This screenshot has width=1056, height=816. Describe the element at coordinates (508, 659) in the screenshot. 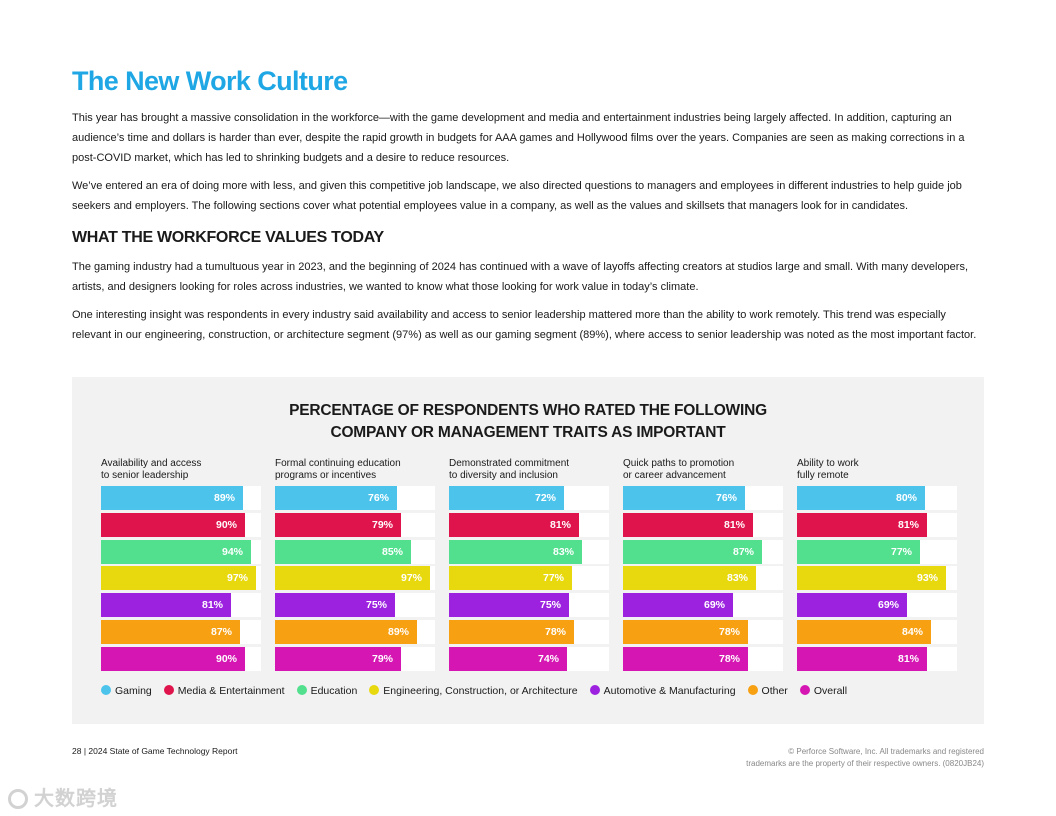

I see `bar-overall: 74%` at that location.